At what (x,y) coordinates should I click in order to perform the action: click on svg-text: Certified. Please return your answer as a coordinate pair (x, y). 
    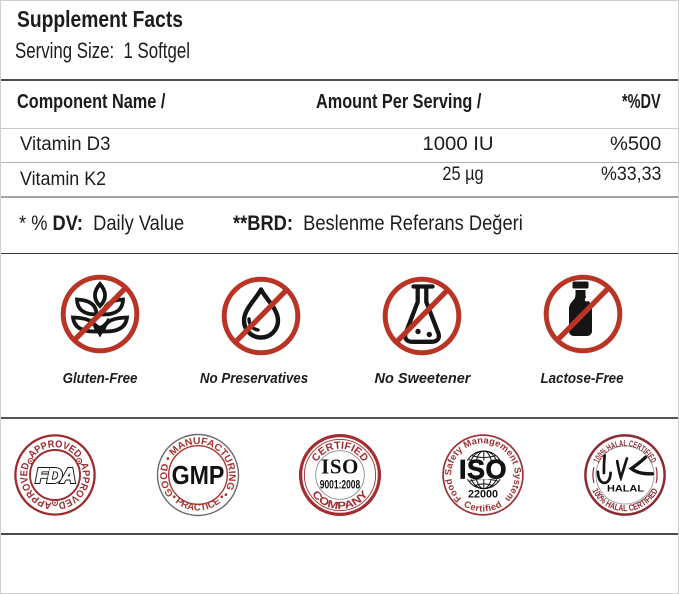
    Looking at the image, I should click on (483, 506).